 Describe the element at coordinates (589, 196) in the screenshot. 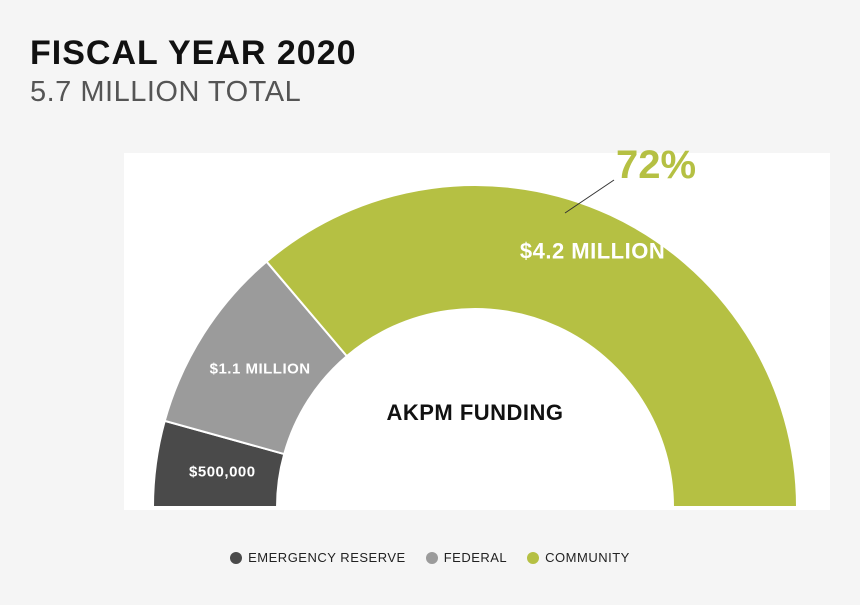

I see `annotation-leader-line` at that location.